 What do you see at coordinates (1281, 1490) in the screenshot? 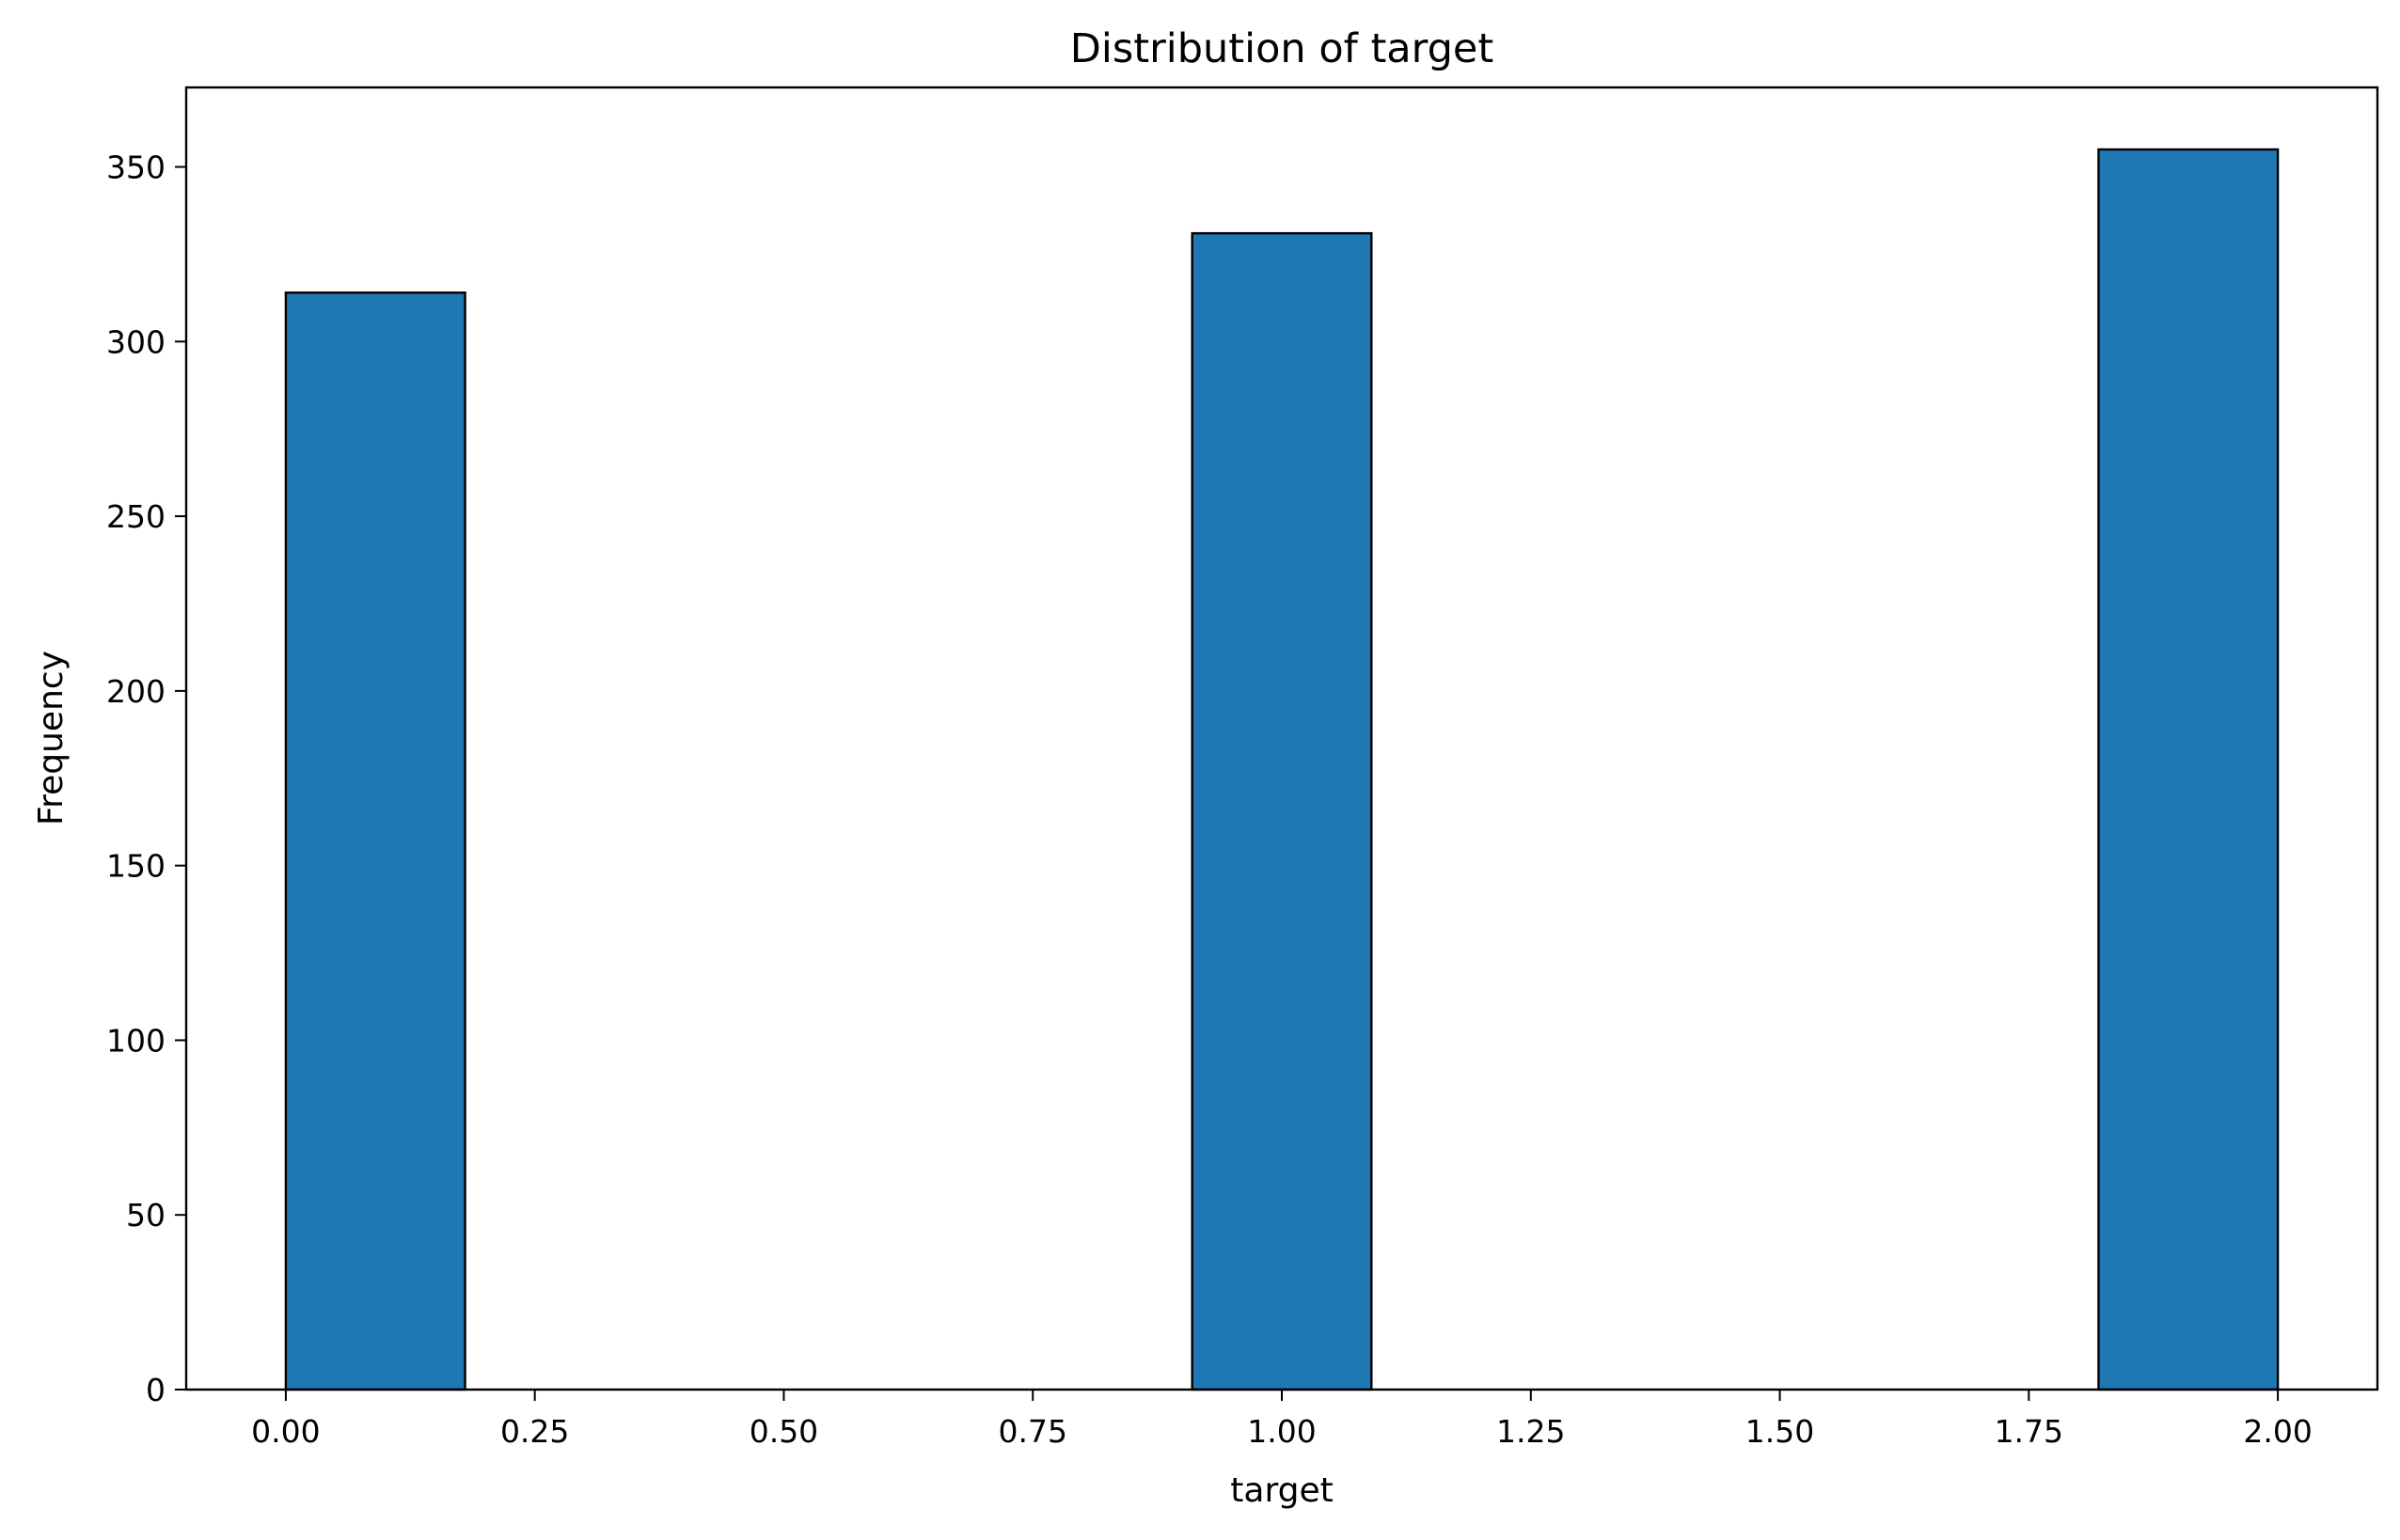
I see `x-axis-label: target` at bounding box center [1281, 1490].